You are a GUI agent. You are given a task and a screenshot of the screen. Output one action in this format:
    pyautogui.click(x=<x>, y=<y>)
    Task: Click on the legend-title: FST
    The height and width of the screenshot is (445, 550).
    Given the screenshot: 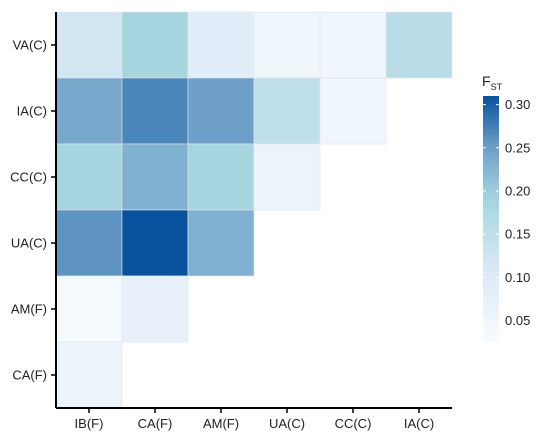 What is the action you would take?
    pyautogui.click(x=492, y=82)
    